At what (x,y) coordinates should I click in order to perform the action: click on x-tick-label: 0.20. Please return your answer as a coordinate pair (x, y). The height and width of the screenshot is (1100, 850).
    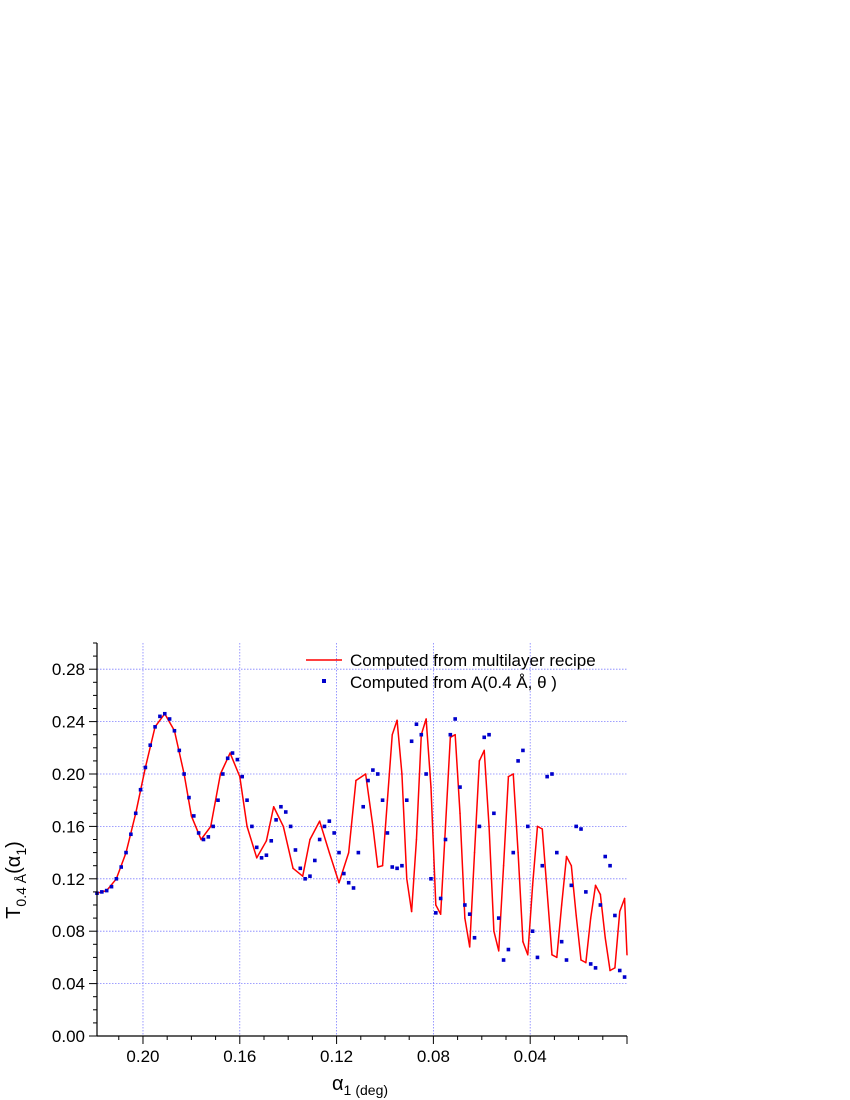
    Looking at the image, I should click on (142, 1056).